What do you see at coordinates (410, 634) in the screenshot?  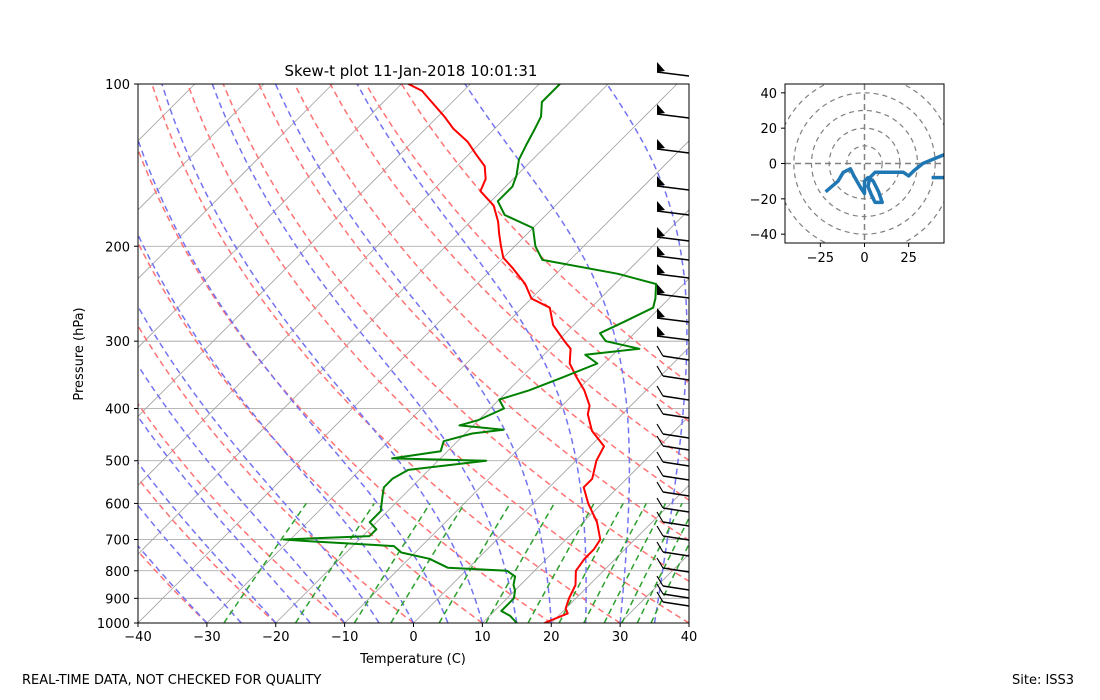 I see `x-axis-ticks: −40 −30 −20 −10 0 10 20 30 40` at bounding box center [410, 634].